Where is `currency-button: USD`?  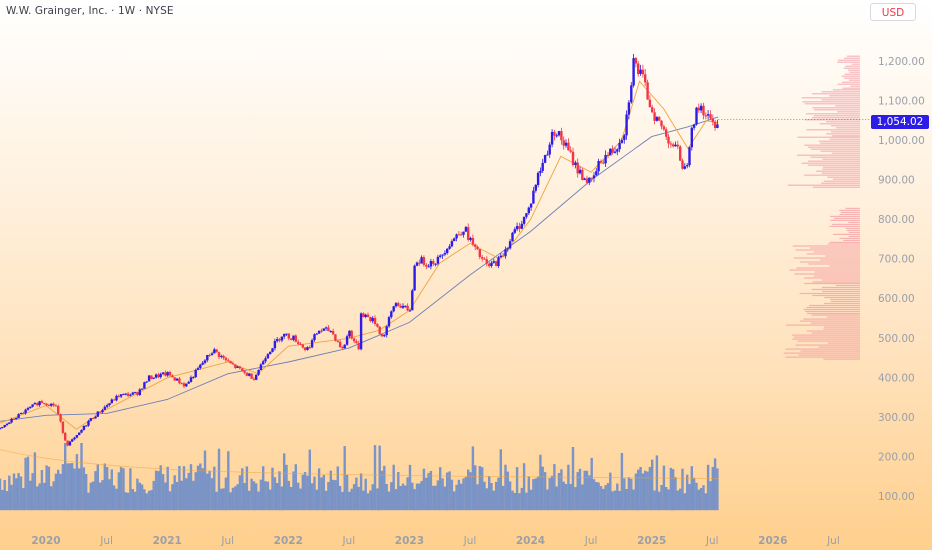
currency-button: USD is located at coordinates (893, 12).